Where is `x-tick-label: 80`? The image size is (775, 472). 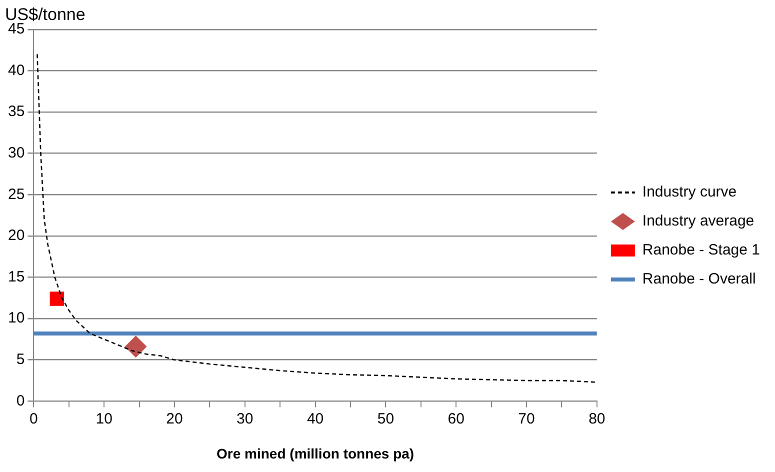 x-tick-label: 80 is located at coordinates (597, 419).